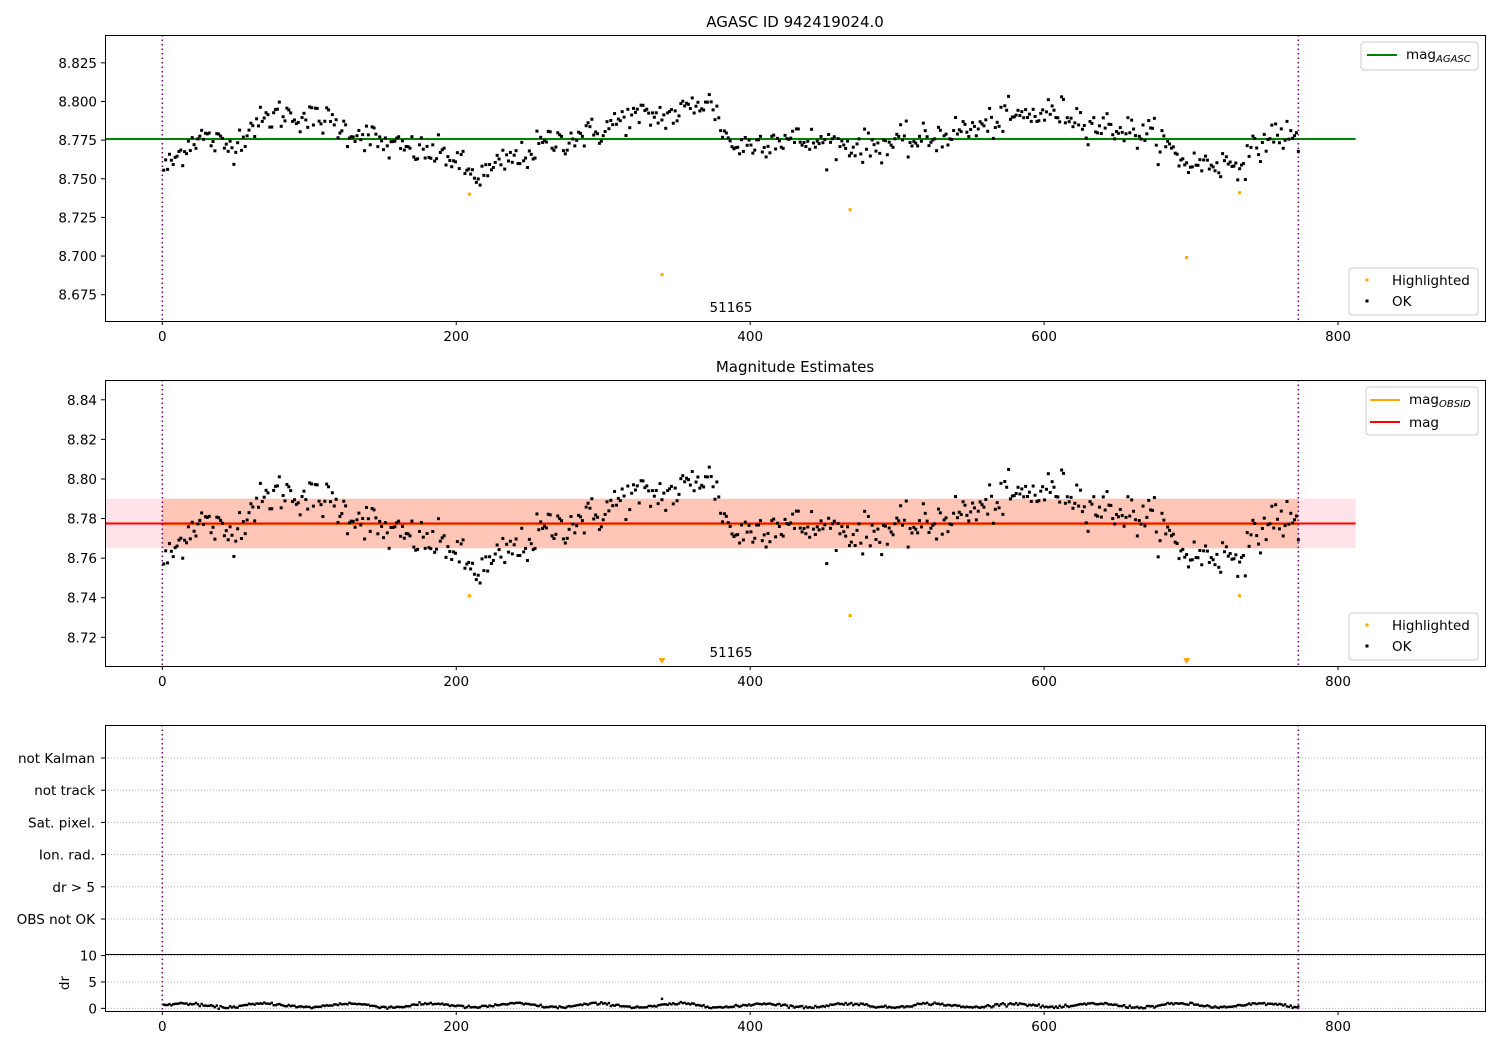  What do you see at coordinates (82, 599) in the screenshot?
I see `y-tick-label: 8.74` at bounding box center [82, 599].